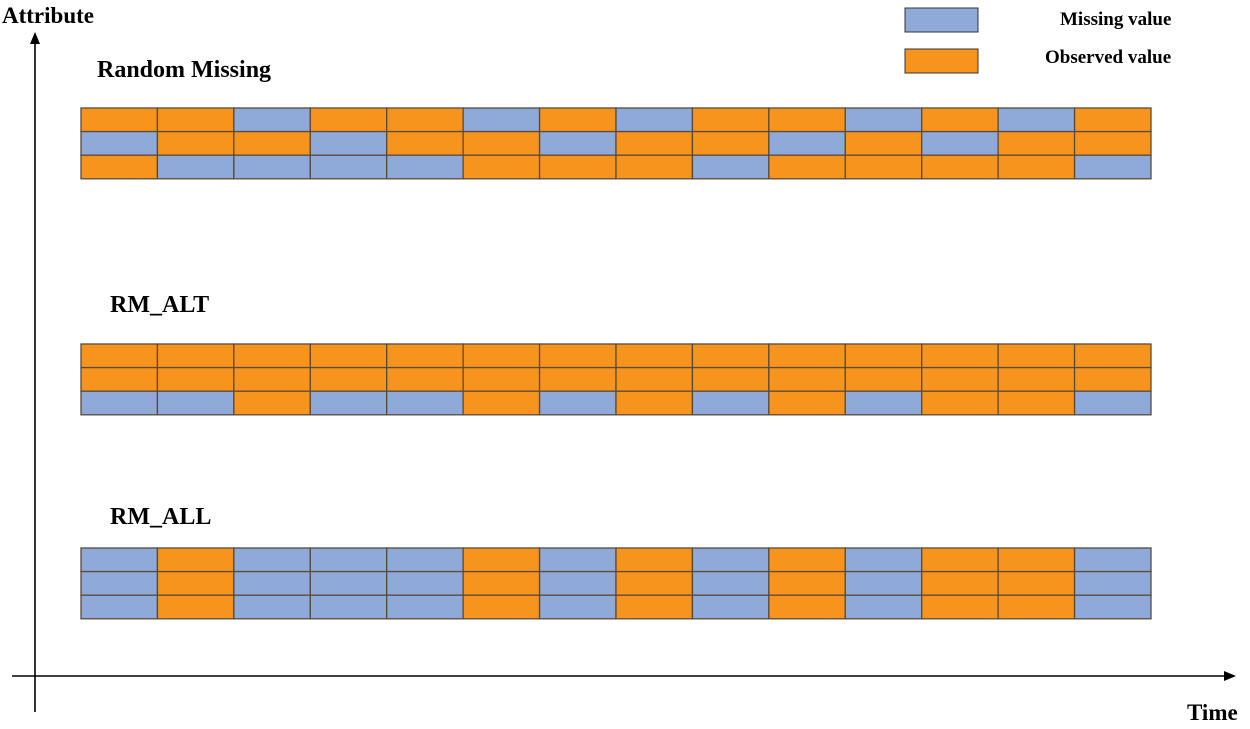 The height and width of the screenshot is (729, 1250). What do you see at coordinates (48, 15) in the screenshot?
I see `y-axis-label: Attribute` at bounding box center [48, 15].